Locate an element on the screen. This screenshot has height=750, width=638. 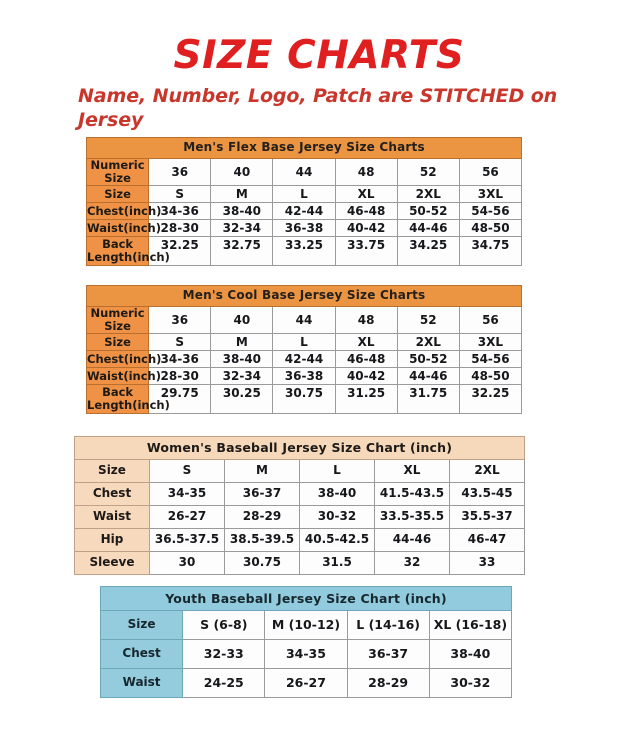
cell: 32-33 is located at coordinates (224, 654).